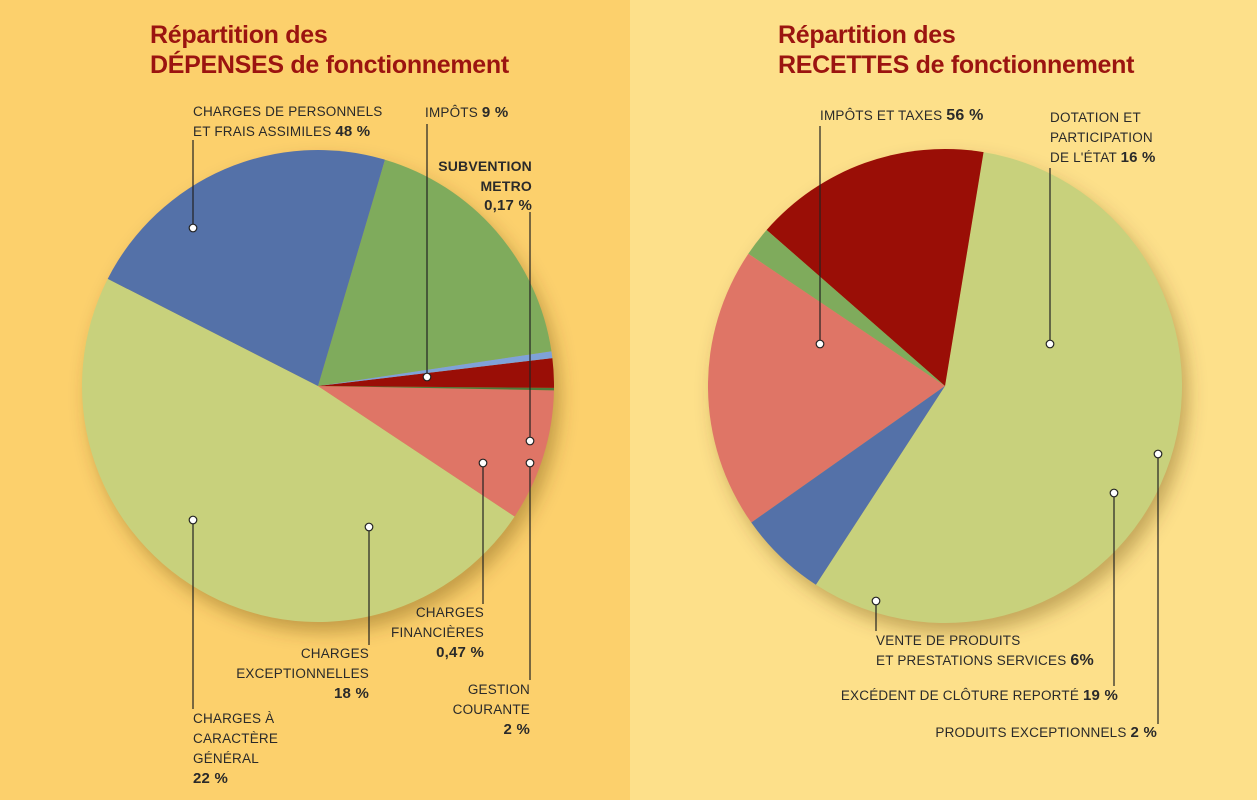  I want to click on pie-slice-vente-de-produits-et-prestations-services, so click(848, 485).